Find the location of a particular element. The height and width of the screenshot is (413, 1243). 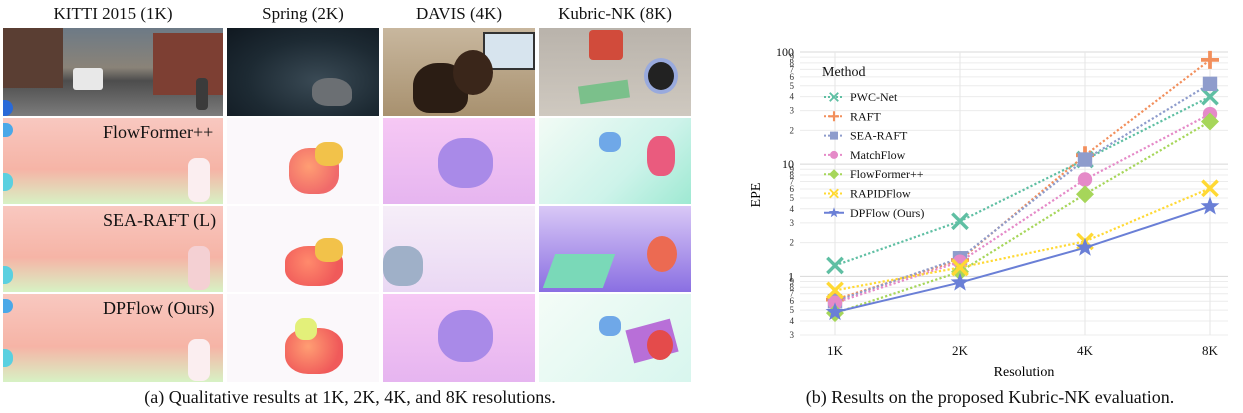

legend-label-raft: RAFT is located at coordinates (865, 116).